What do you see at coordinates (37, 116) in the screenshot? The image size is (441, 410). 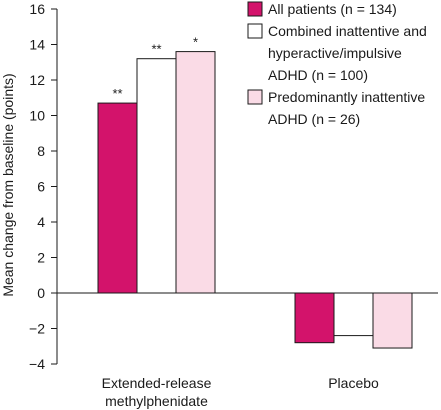 I see `y-tick-label: 10` at bounding box center [37, 116].